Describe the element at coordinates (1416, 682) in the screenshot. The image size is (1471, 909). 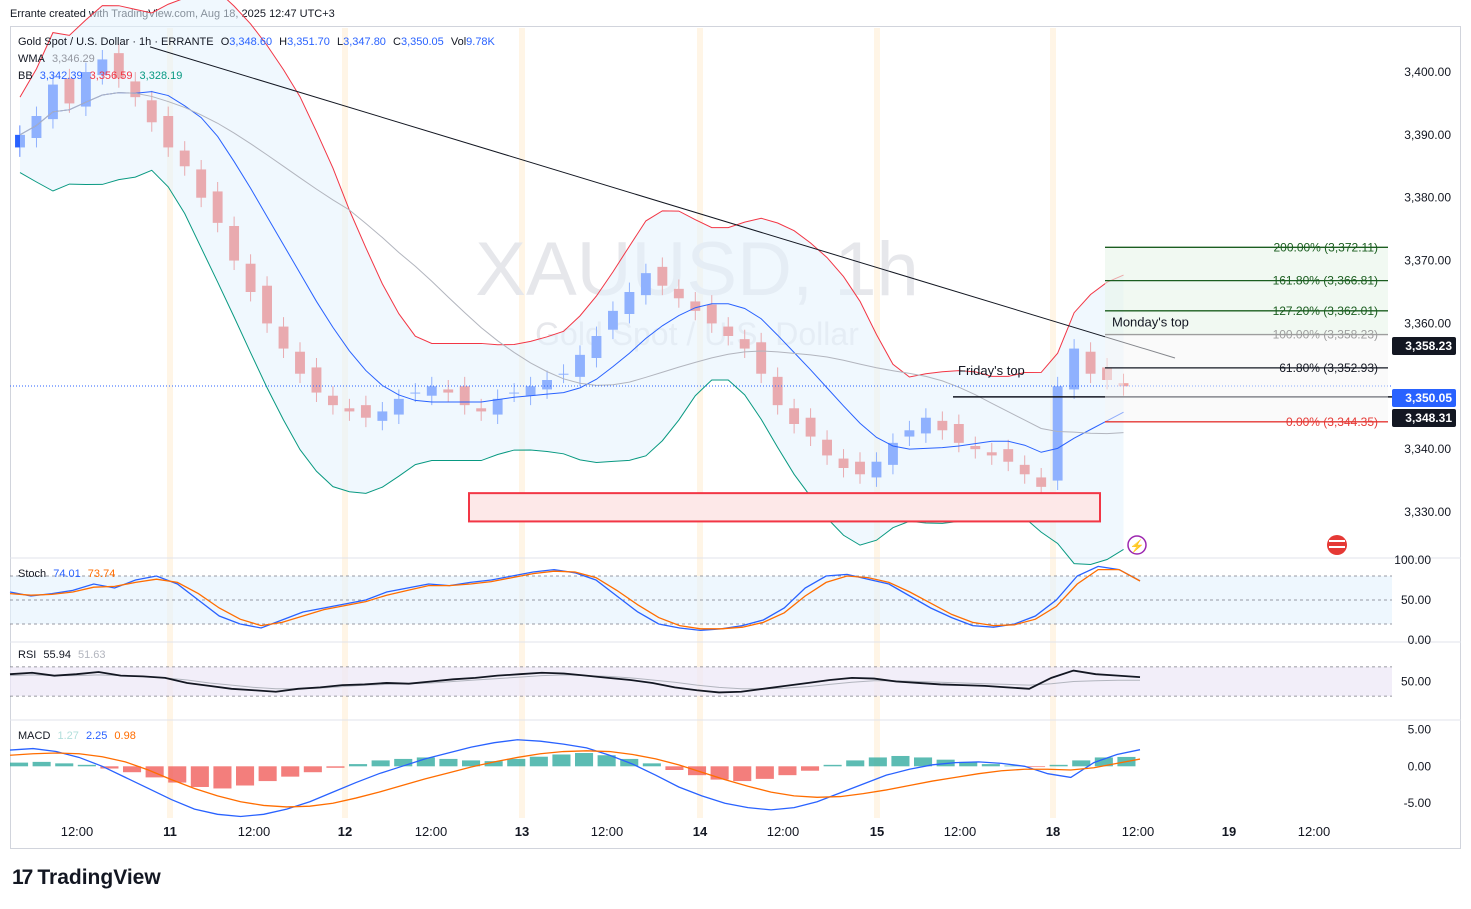
I see `rsi-tick-0: 50.00` at that location.